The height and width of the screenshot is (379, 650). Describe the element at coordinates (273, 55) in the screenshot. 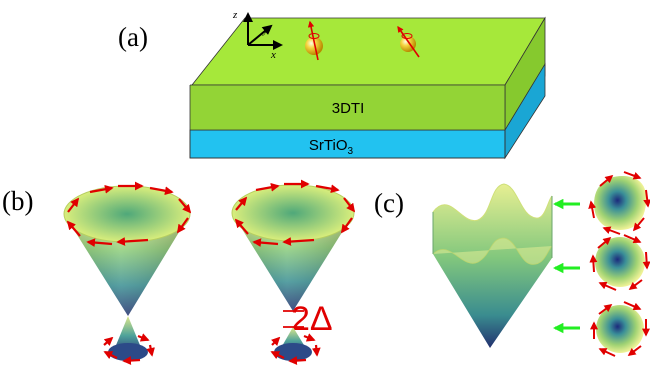

I see `axis-x-label: x` at that location.